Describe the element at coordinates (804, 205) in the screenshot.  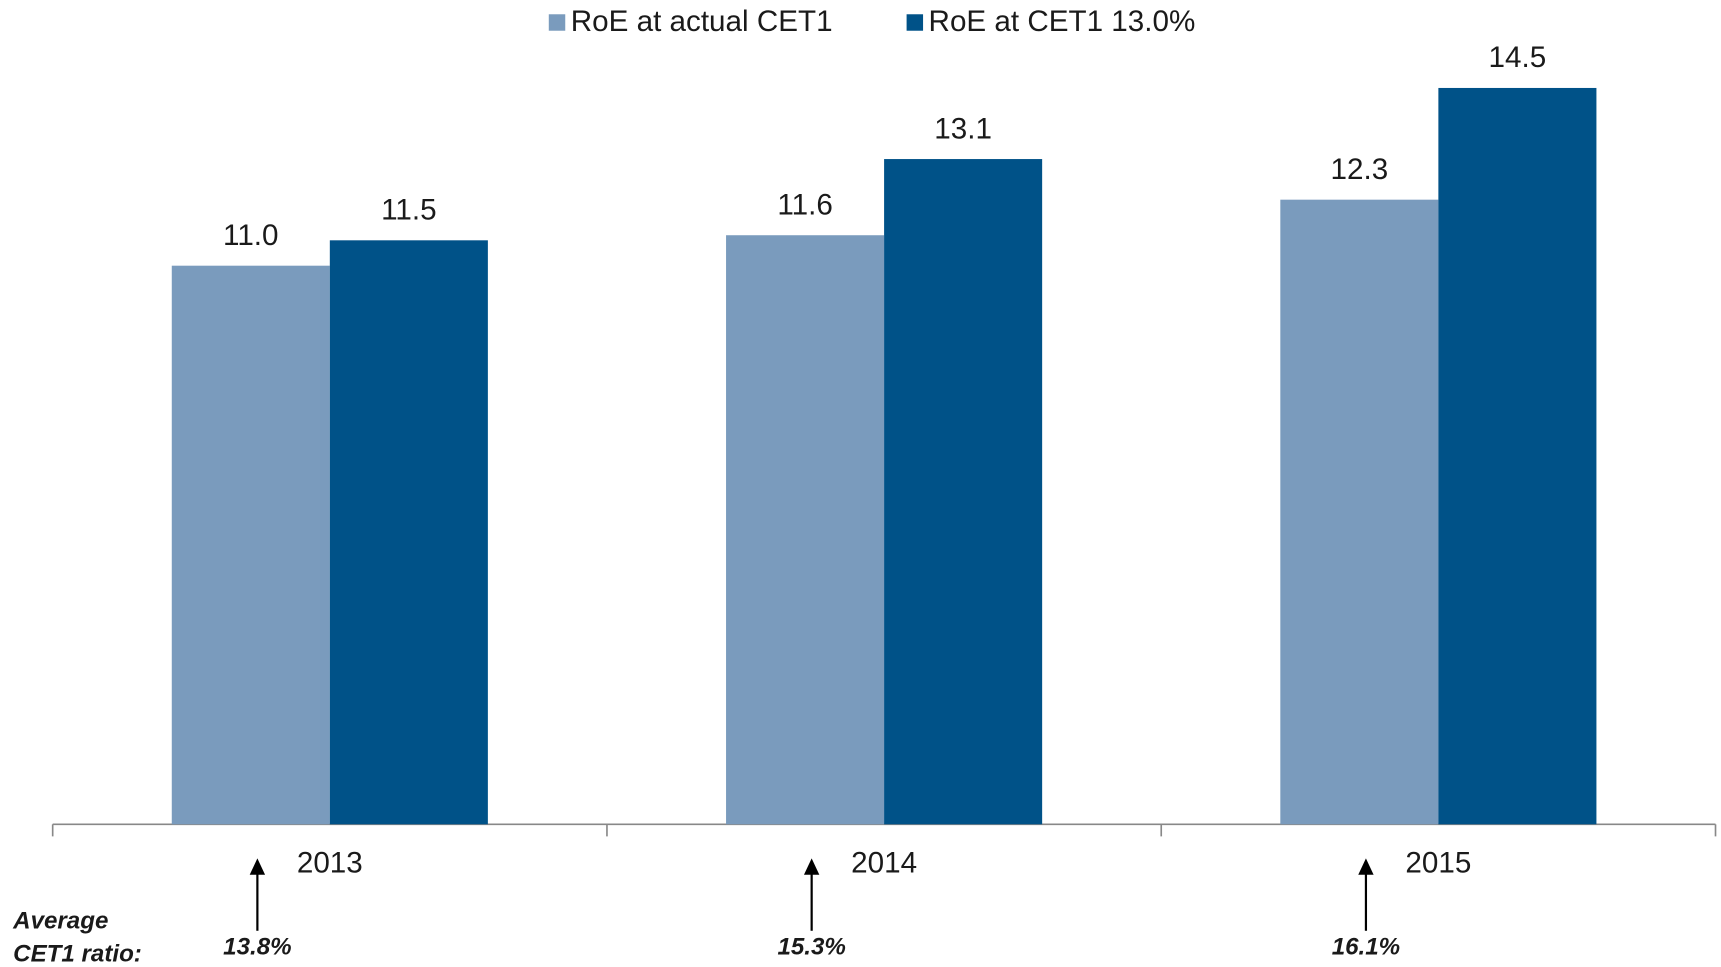
I see `data-label: 11.6` at that location.